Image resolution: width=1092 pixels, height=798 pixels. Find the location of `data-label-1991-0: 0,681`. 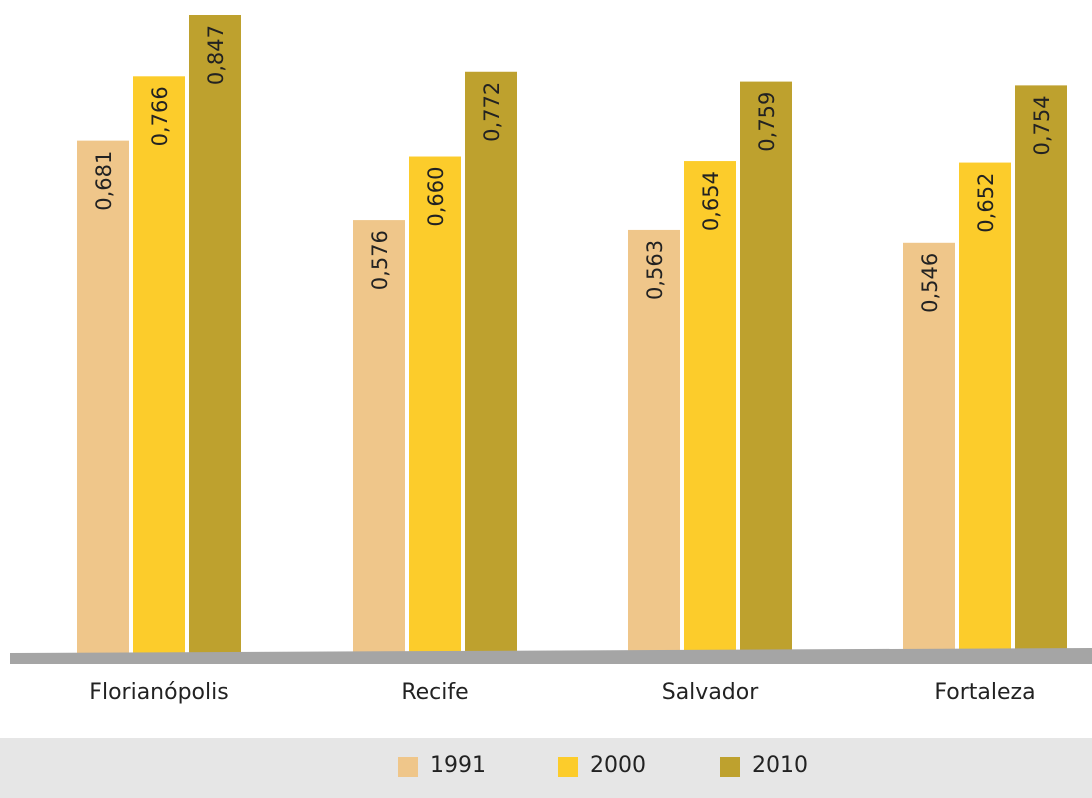

data-label-1991-0: 0,681 is located at coordinates (104, 181).